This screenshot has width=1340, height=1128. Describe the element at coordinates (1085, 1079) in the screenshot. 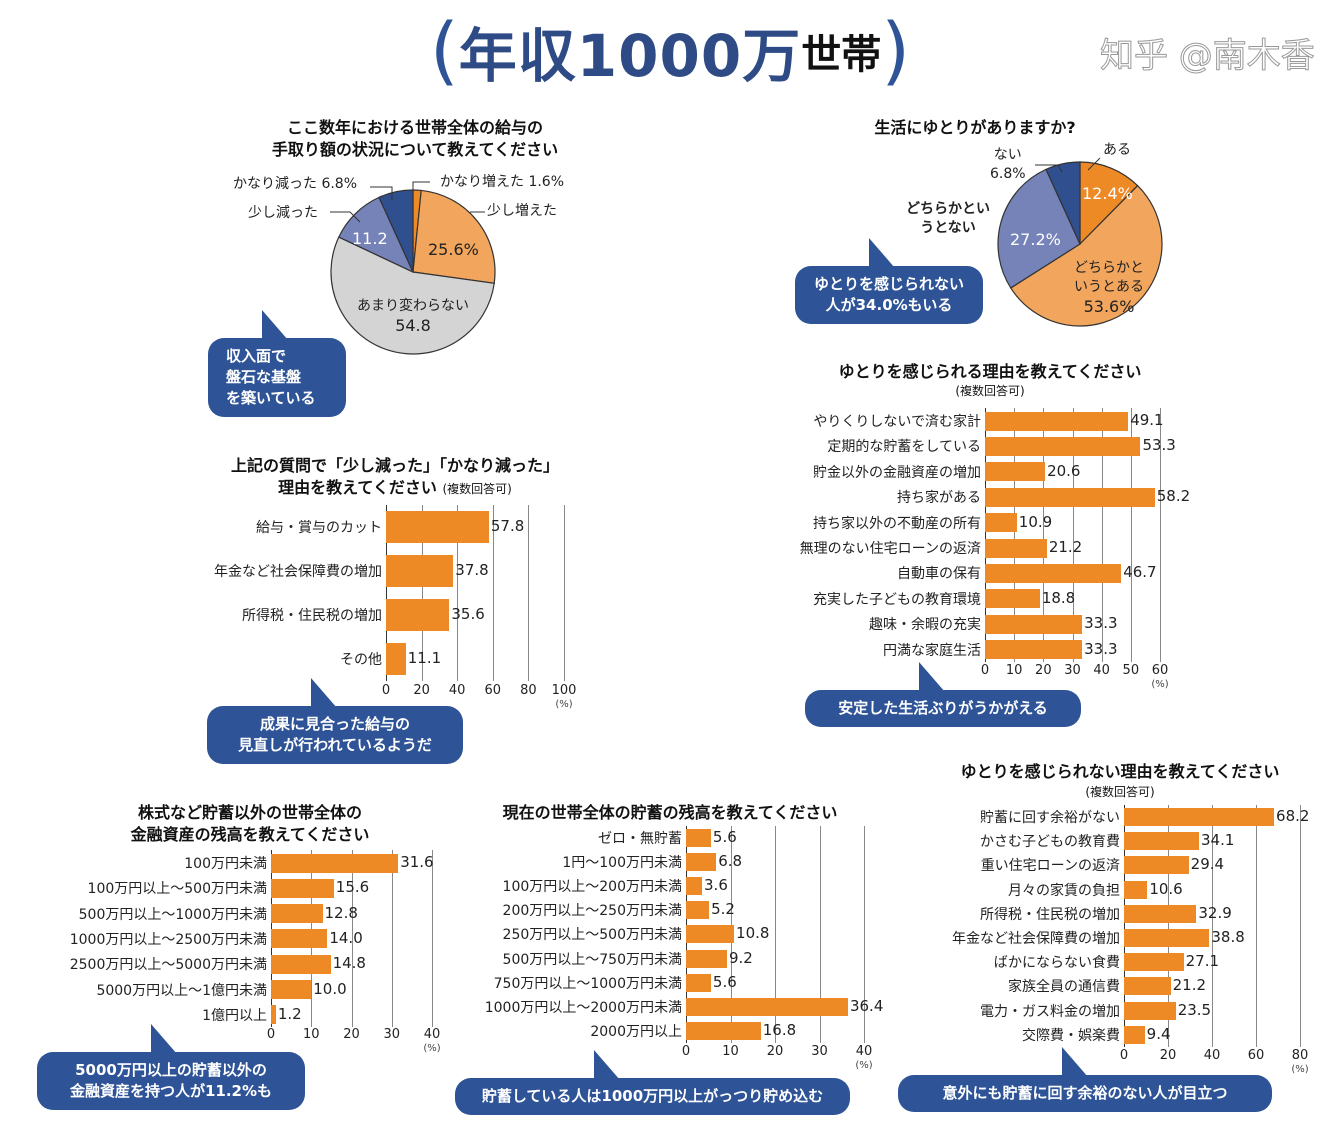

I see `callout-bubble: 意外にも貯蓄に回す余裕のない人が目立つ` at that location.